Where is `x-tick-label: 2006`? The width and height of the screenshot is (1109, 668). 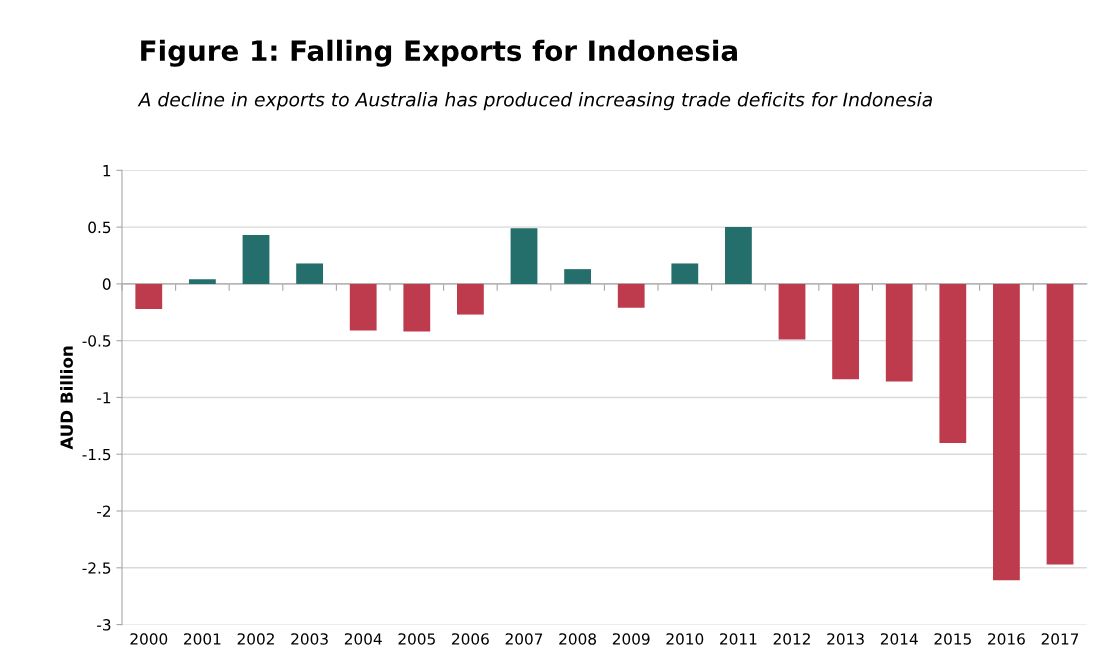
x-tick-label: 2006 is located at coordinates (470, 639).